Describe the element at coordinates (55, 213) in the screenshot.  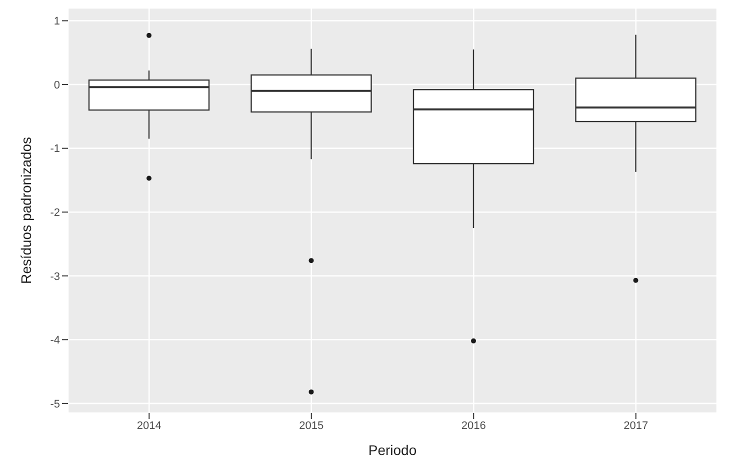
I see `y-tick-label: -2` at that location.